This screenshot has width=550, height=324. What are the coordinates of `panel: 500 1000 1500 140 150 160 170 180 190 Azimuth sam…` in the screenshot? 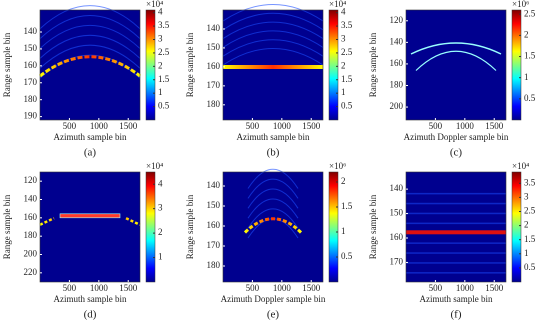 It's located at (86, 79).